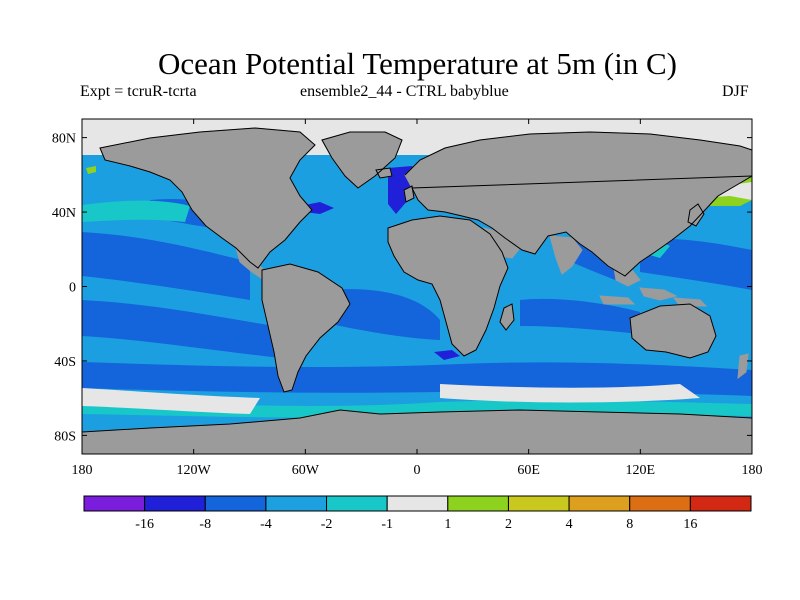  I want to click on colorbar-label: 2, so click(508, 524).